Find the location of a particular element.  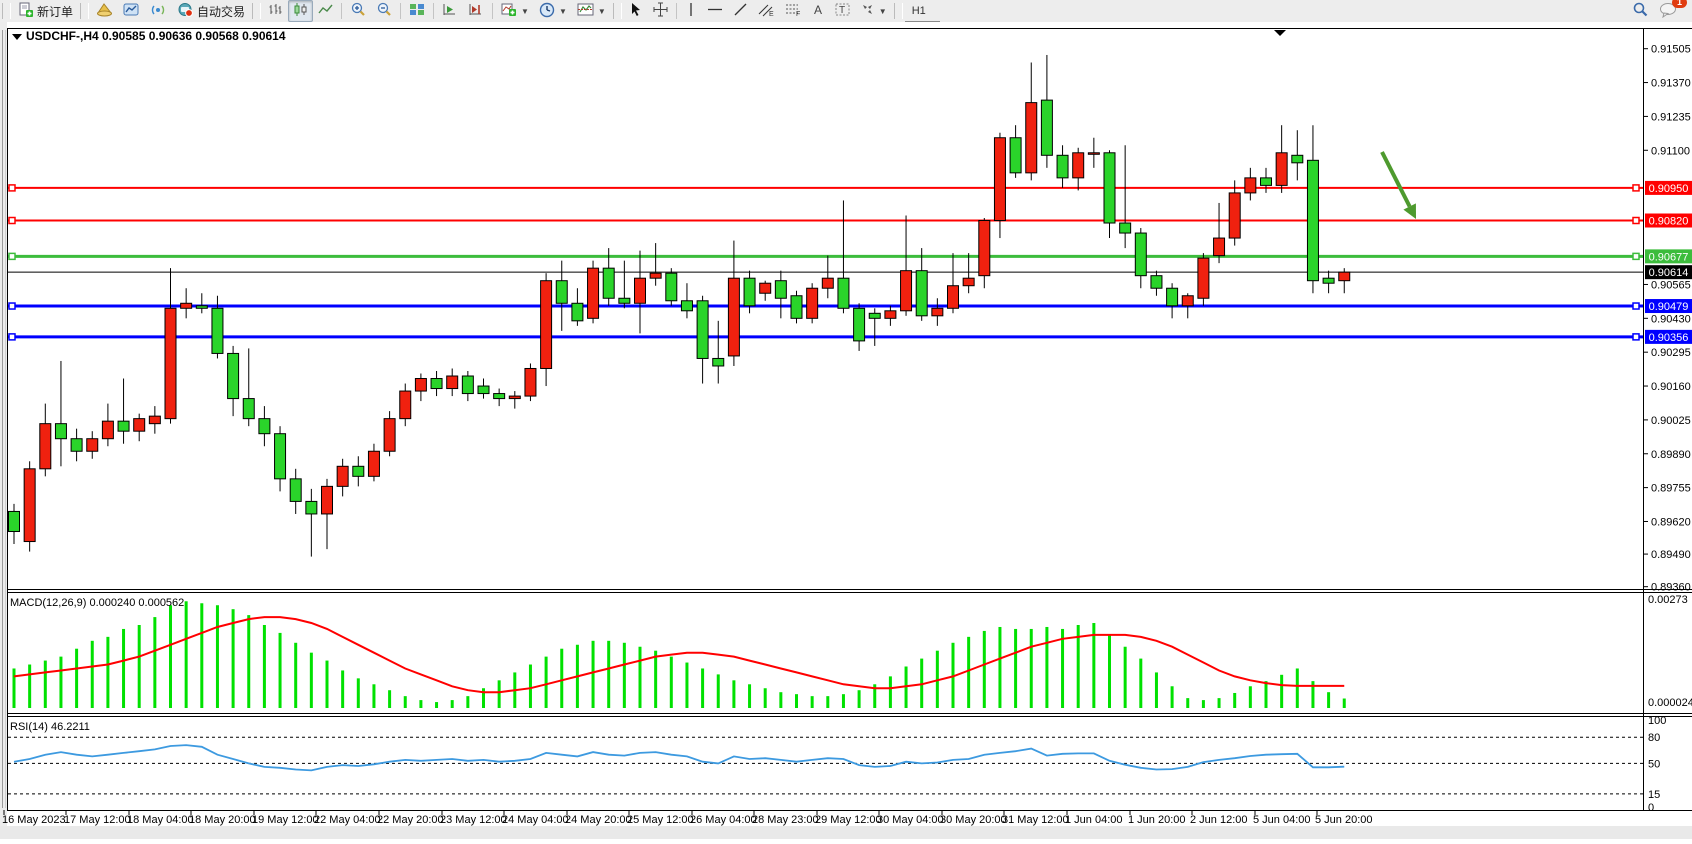

time-tick-label: 26 May 04:00 is located at coordinates (723, 820).